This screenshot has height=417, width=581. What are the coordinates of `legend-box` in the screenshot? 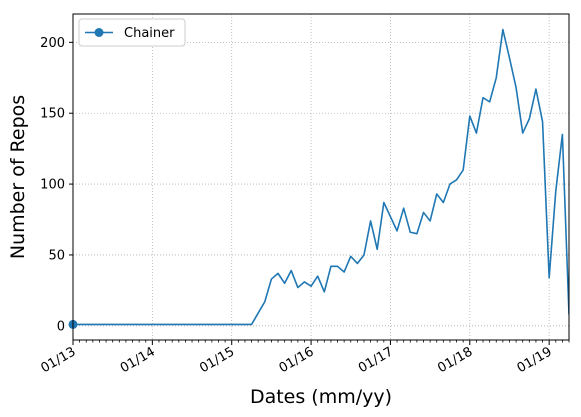 It's located at (132, 32).